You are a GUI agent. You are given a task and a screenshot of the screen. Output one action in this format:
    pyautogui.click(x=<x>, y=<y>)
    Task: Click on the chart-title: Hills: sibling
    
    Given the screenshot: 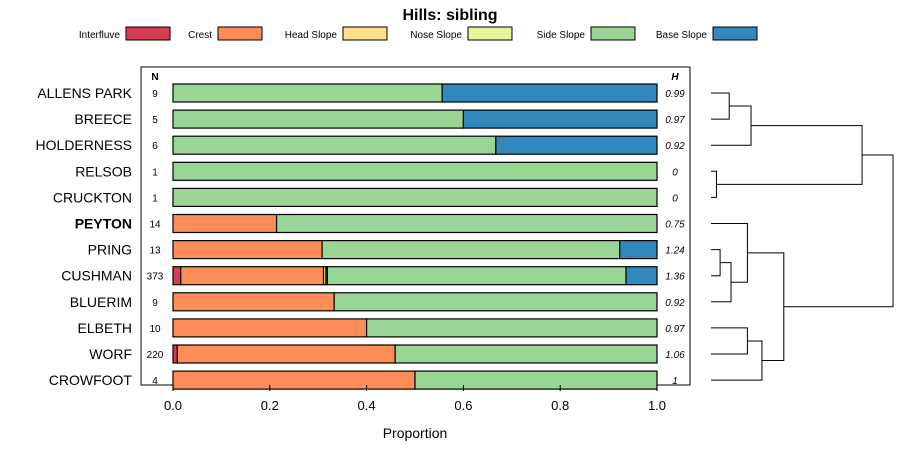 What is the action you would take?
    pyautogui.click(x=449, y=15)
    